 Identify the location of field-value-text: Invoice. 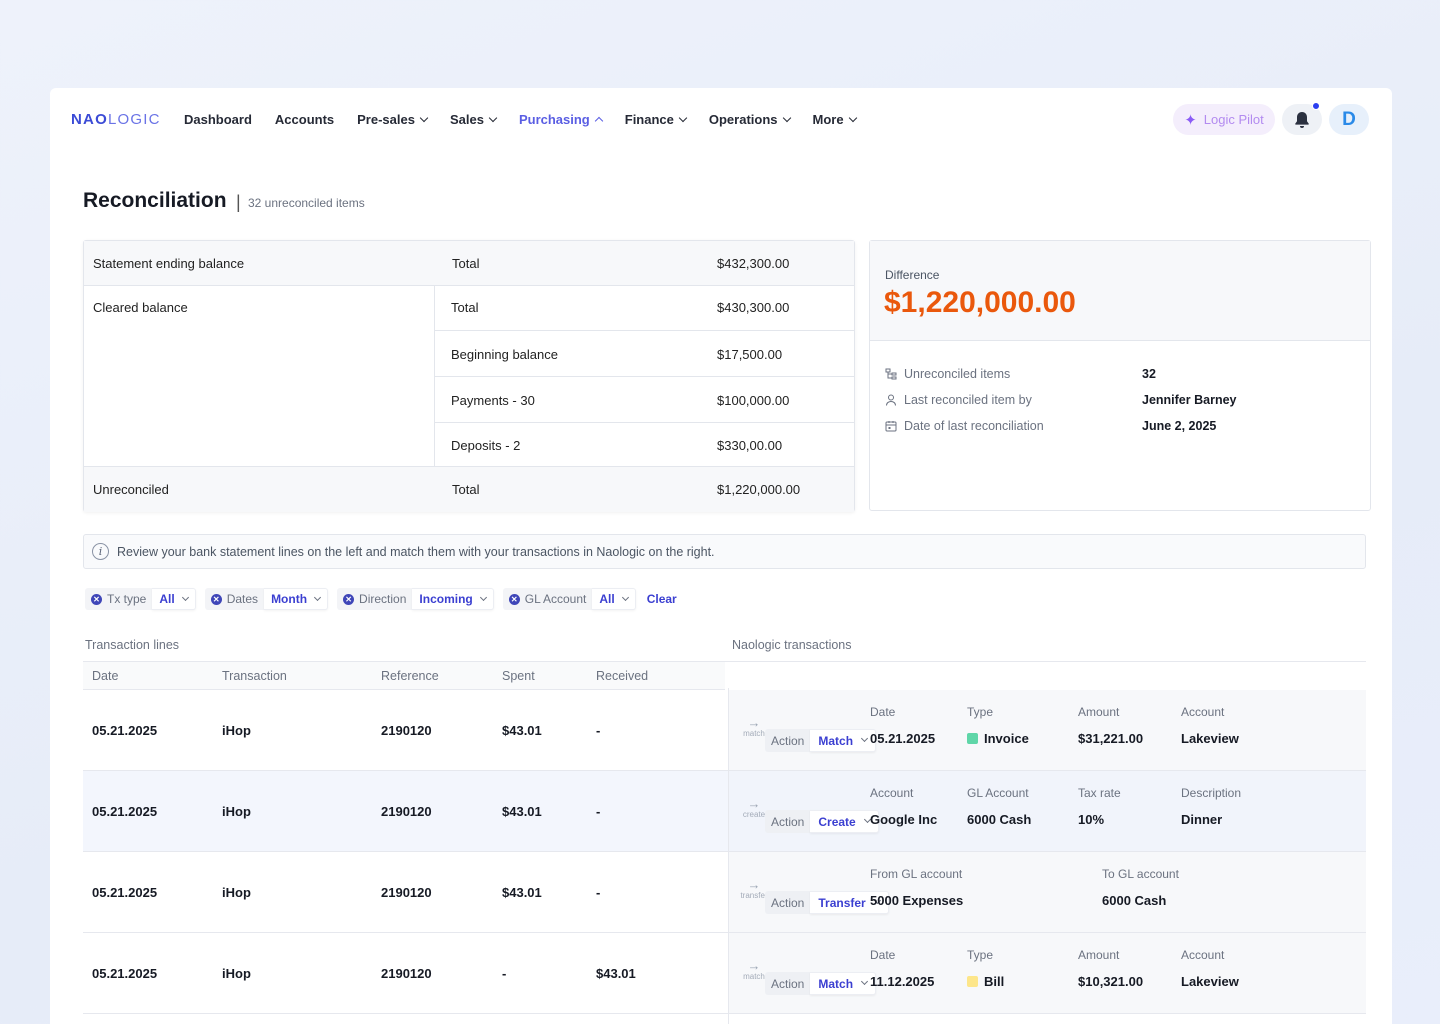
(1006, 738).